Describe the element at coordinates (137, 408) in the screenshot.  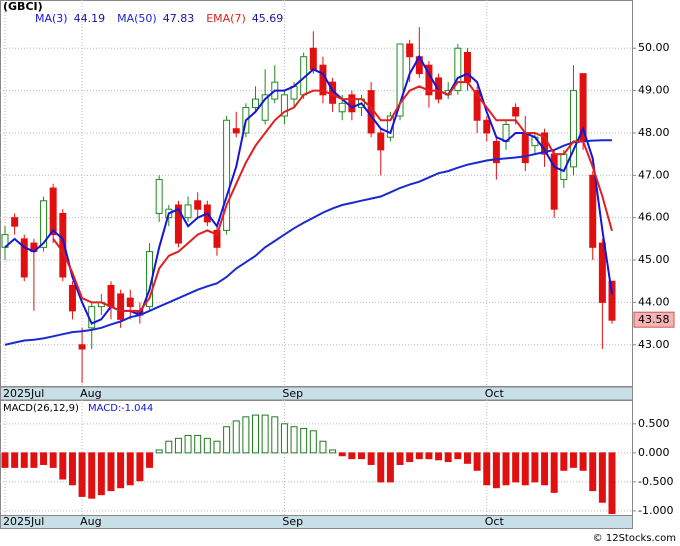
I see `macd-value: -1.044` at that location.